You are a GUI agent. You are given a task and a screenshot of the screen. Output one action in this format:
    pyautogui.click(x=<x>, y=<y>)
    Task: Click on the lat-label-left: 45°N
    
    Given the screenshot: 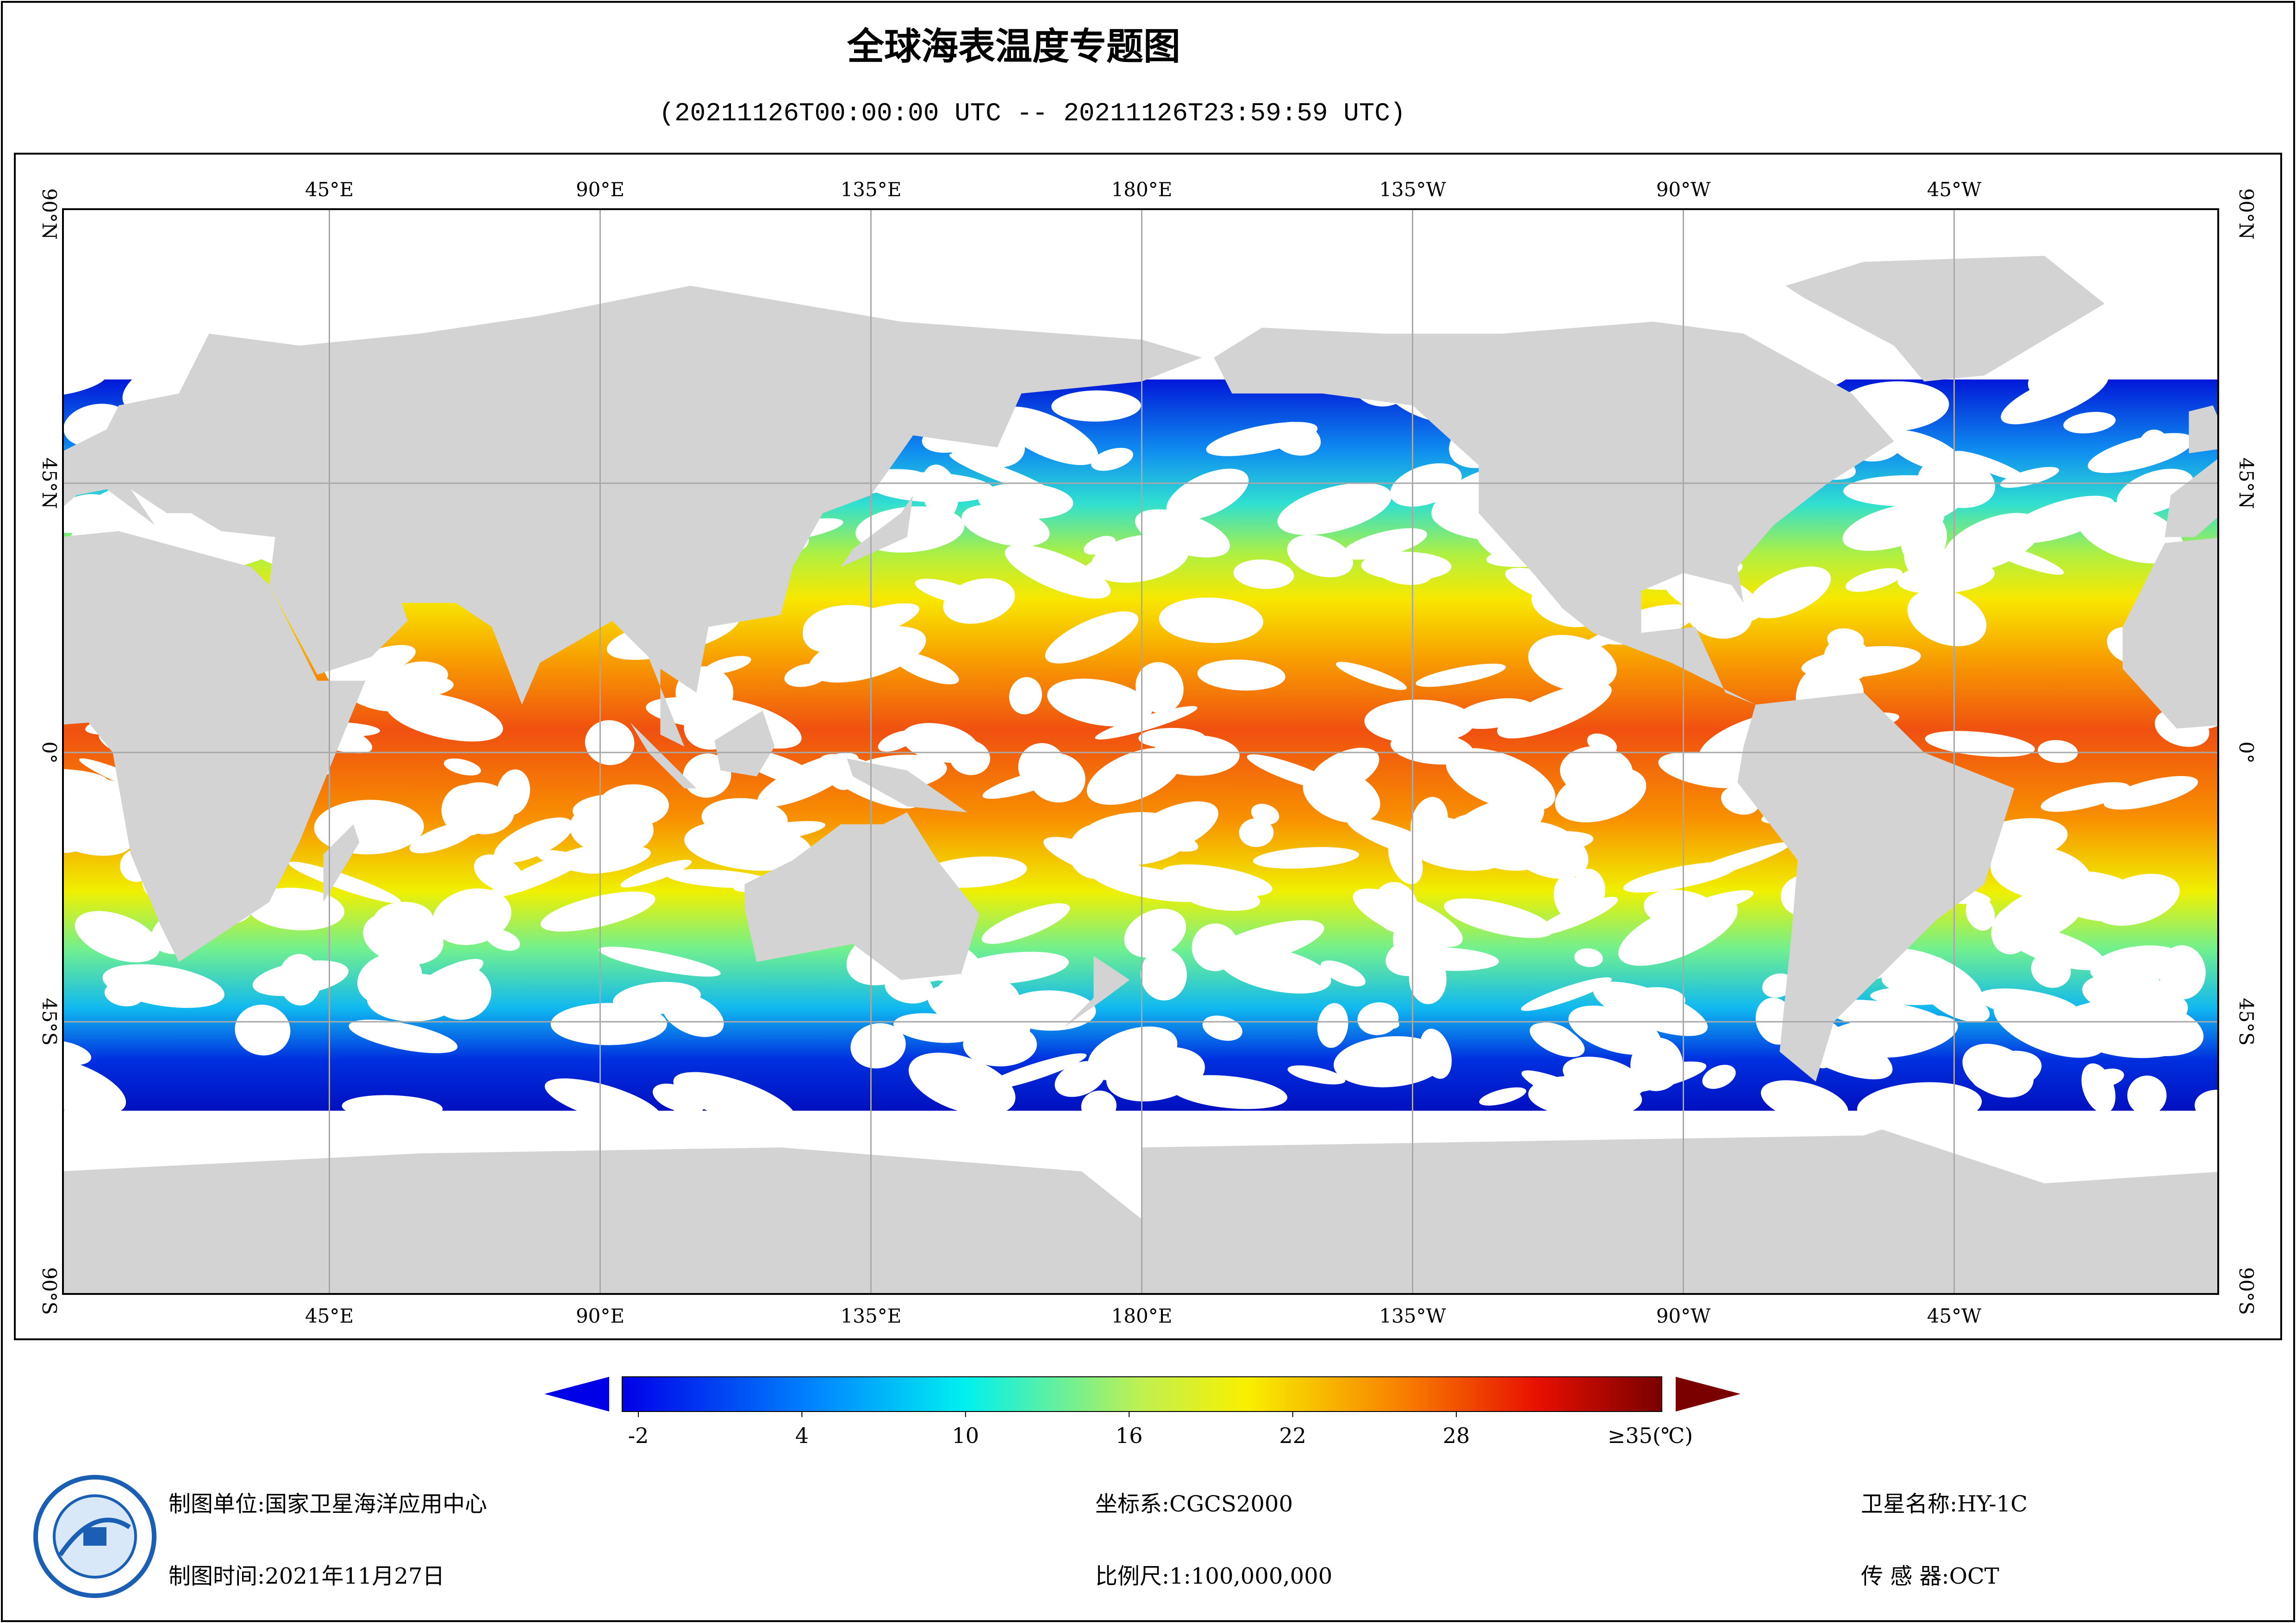 What is the action you would take?
    pyautogui.click(x=49, y=483)
    